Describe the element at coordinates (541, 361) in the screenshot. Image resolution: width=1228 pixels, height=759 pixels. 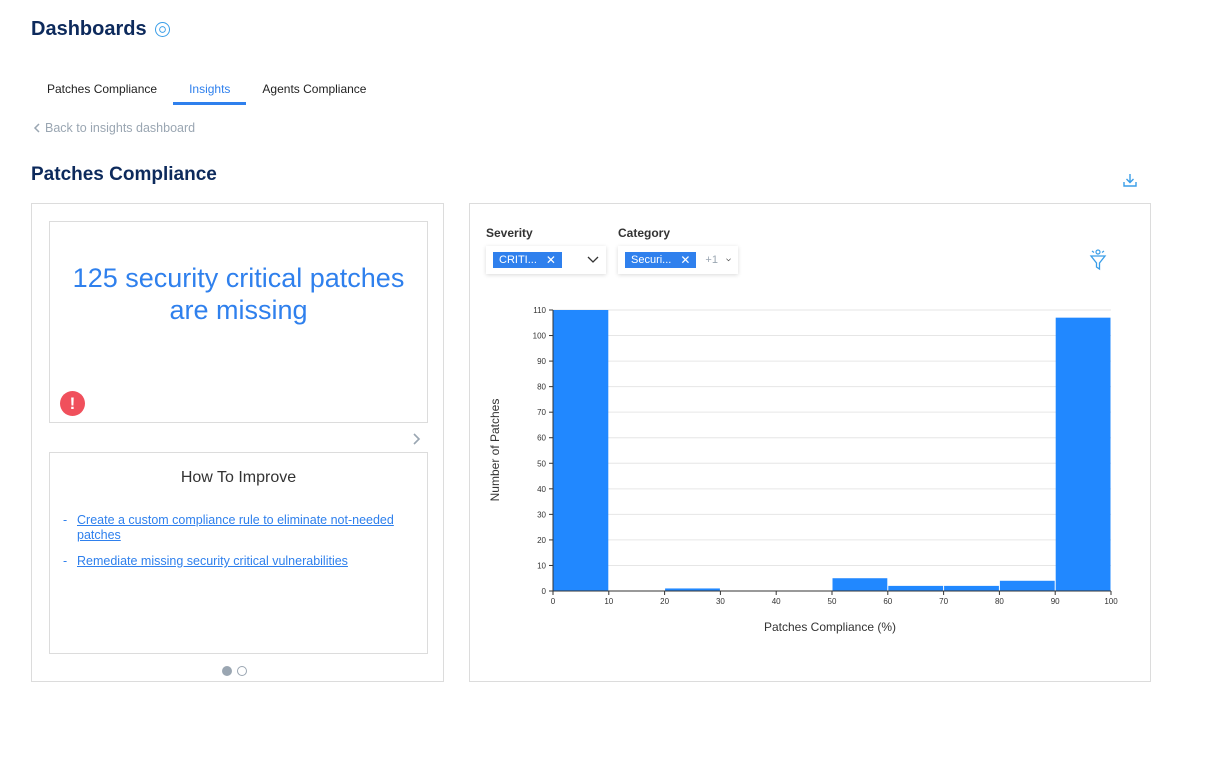
I see `y-tick-label: 90` at that location.